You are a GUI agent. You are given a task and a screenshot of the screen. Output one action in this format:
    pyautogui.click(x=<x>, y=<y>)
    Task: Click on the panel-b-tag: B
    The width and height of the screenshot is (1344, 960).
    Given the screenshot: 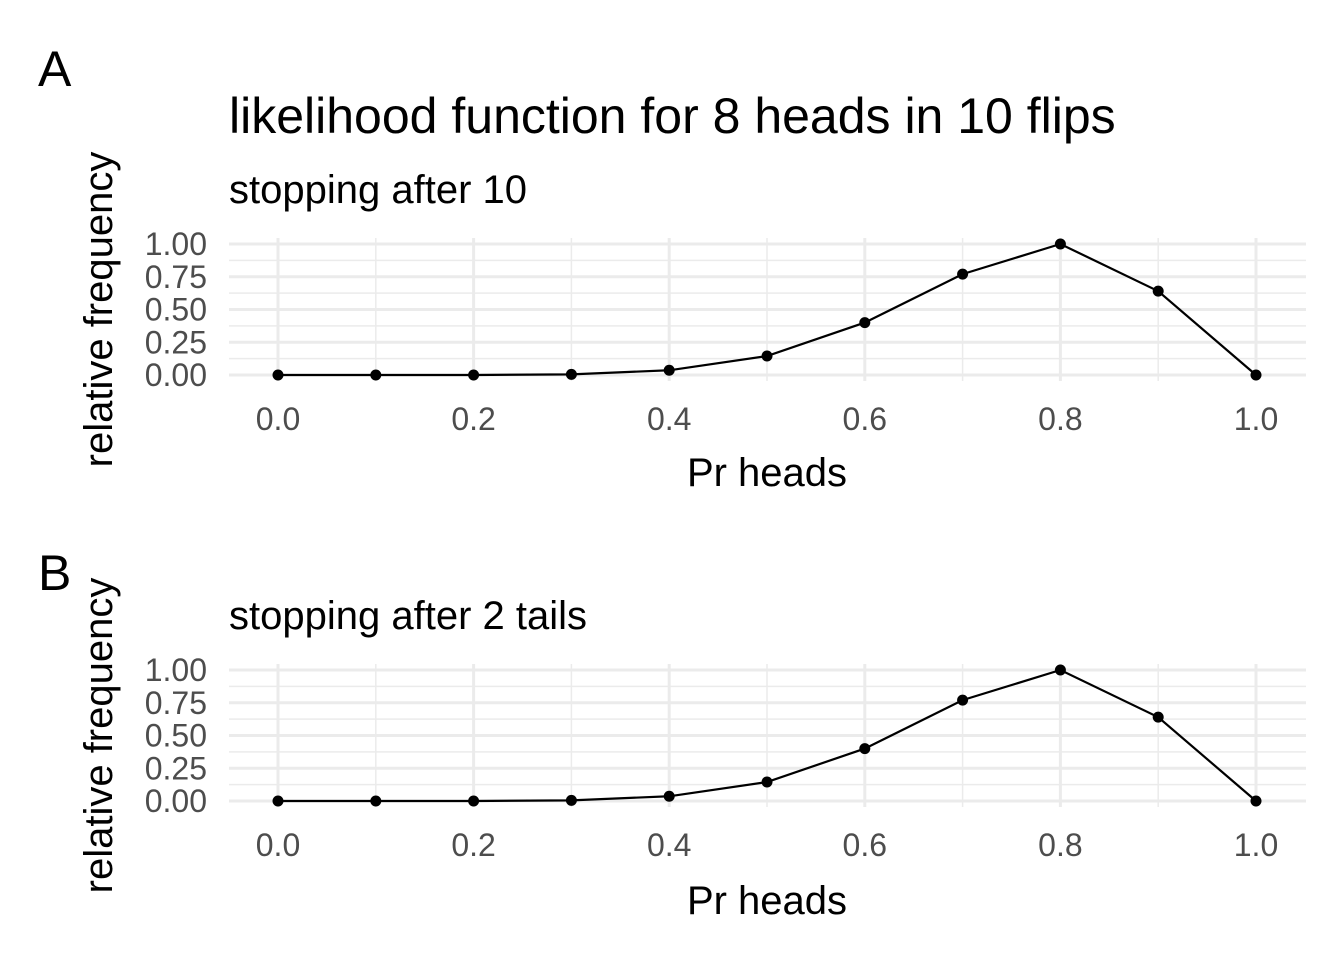 What is the action you would take?
    pyautogui.click(x=54, y=573)
    